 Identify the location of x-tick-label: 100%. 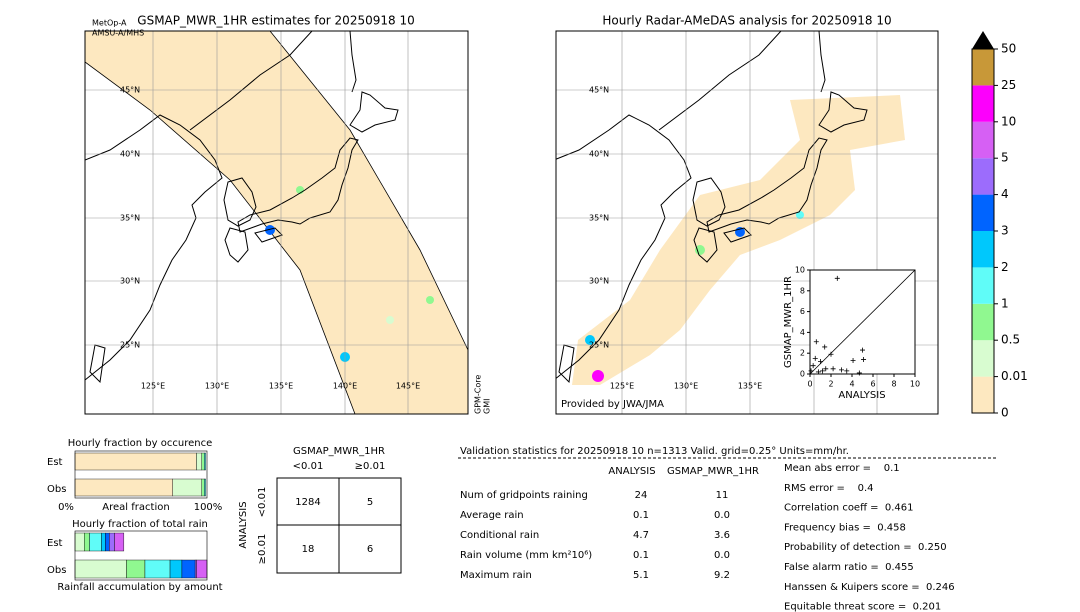
(208, 507).